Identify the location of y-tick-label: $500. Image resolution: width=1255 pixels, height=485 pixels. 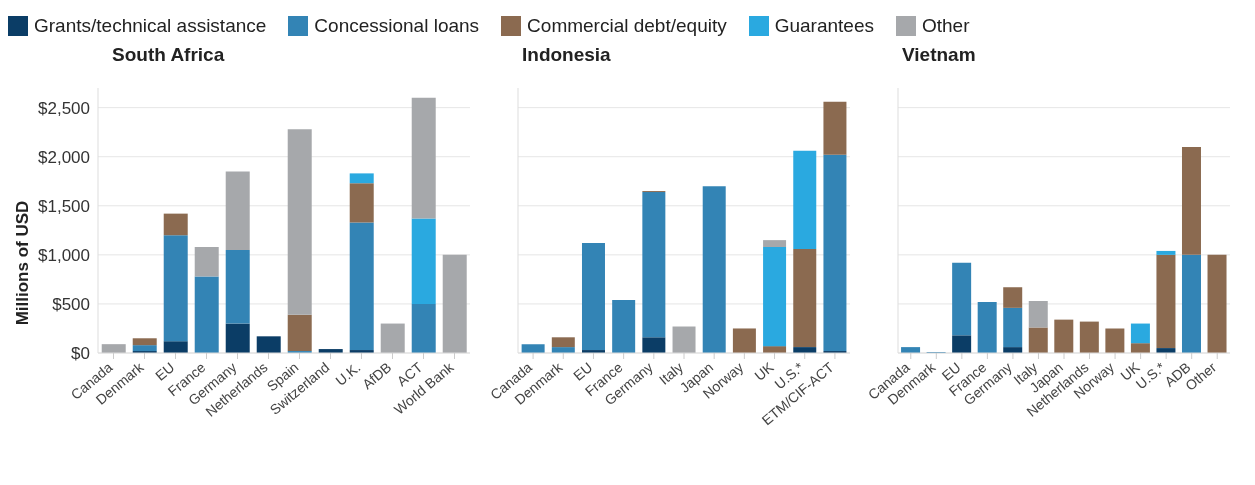
(71, 304).